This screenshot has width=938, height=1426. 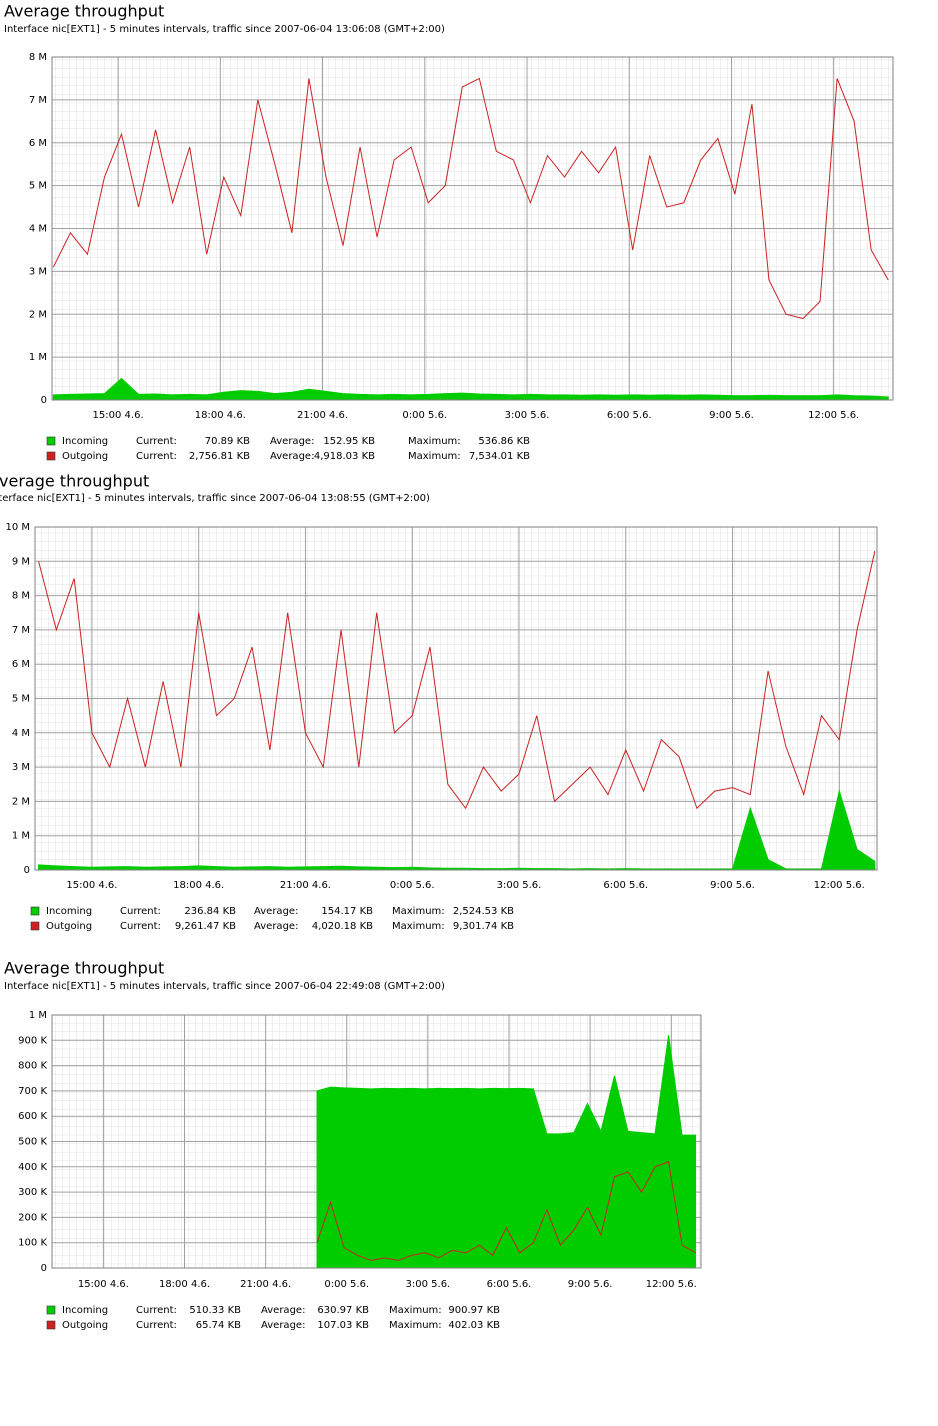 I want to click on stat-value: 7,534.01 KB, so click(x=499, y=456).